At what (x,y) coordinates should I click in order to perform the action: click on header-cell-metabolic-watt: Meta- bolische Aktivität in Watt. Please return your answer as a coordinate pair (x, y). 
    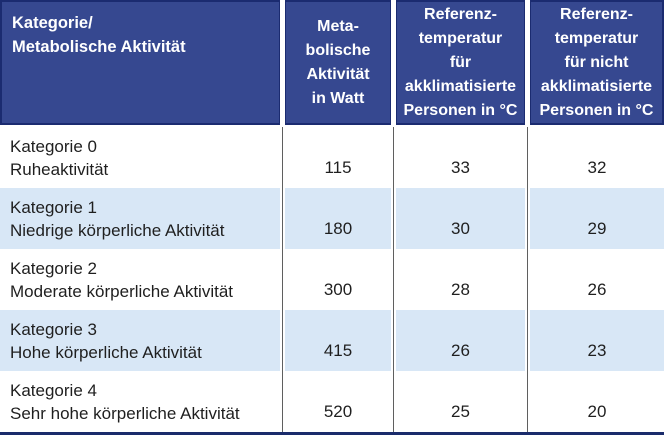
    Looking at the image, I should click on (338, 62).